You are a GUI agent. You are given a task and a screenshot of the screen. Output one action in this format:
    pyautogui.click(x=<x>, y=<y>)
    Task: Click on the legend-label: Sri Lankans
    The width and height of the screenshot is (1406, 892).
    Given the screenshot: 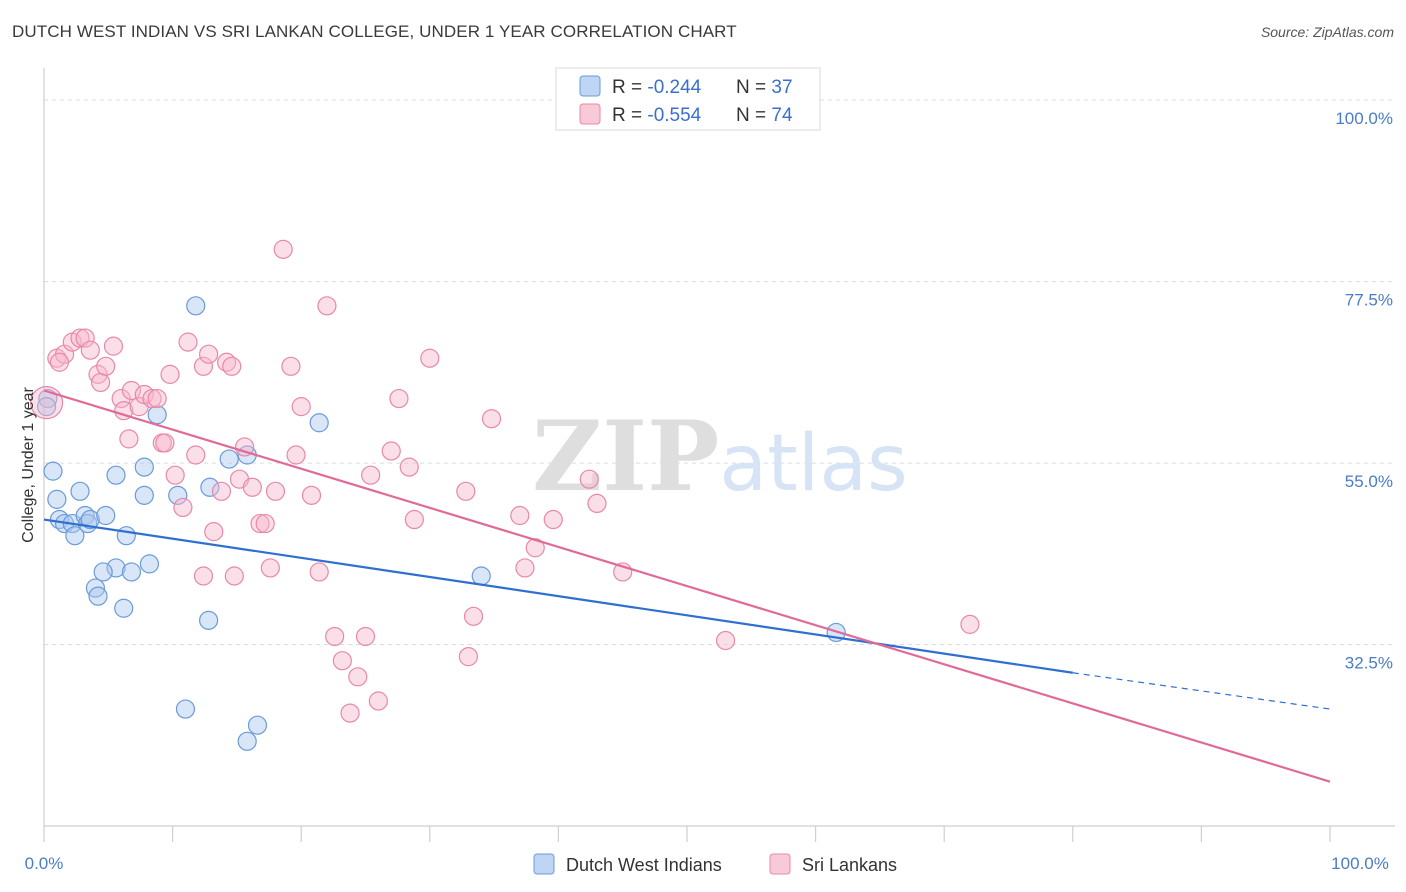 What is the action you would take?
    pyautogui.click(x=849, y=865)
    